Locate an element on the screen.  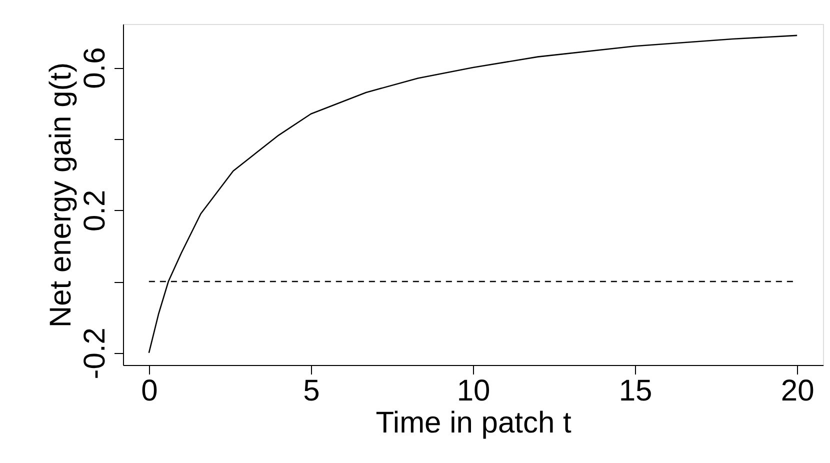
y-axis-title: Net energy gain g(t) is located at coordinates (61, 195).